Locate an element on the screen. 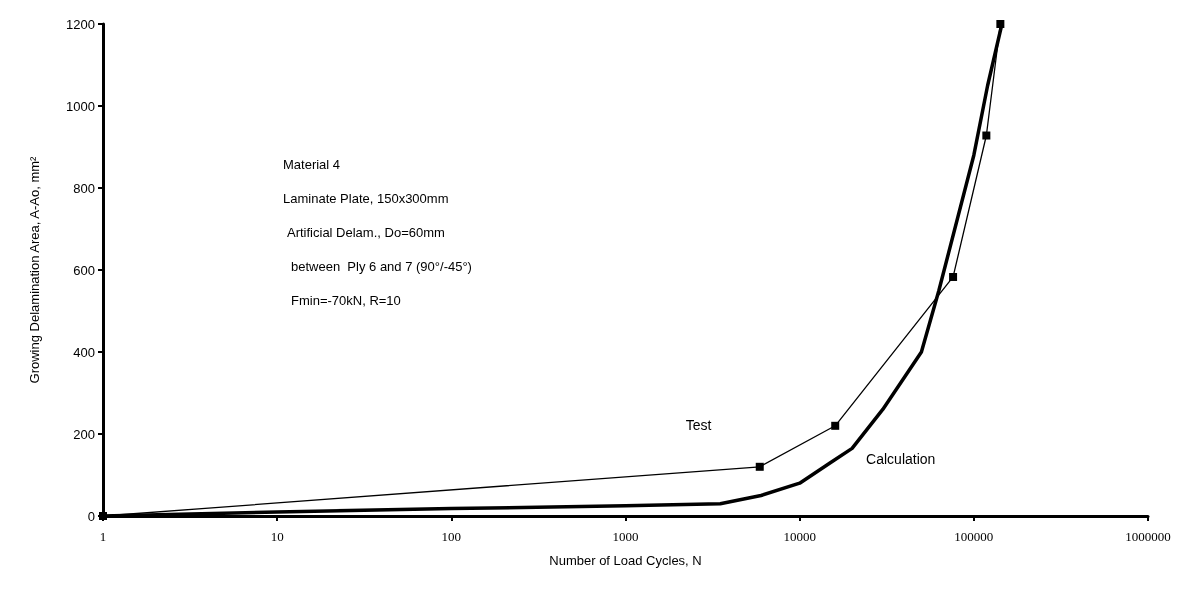  y-tick-label: 400 is located at coordinates (84, 352).